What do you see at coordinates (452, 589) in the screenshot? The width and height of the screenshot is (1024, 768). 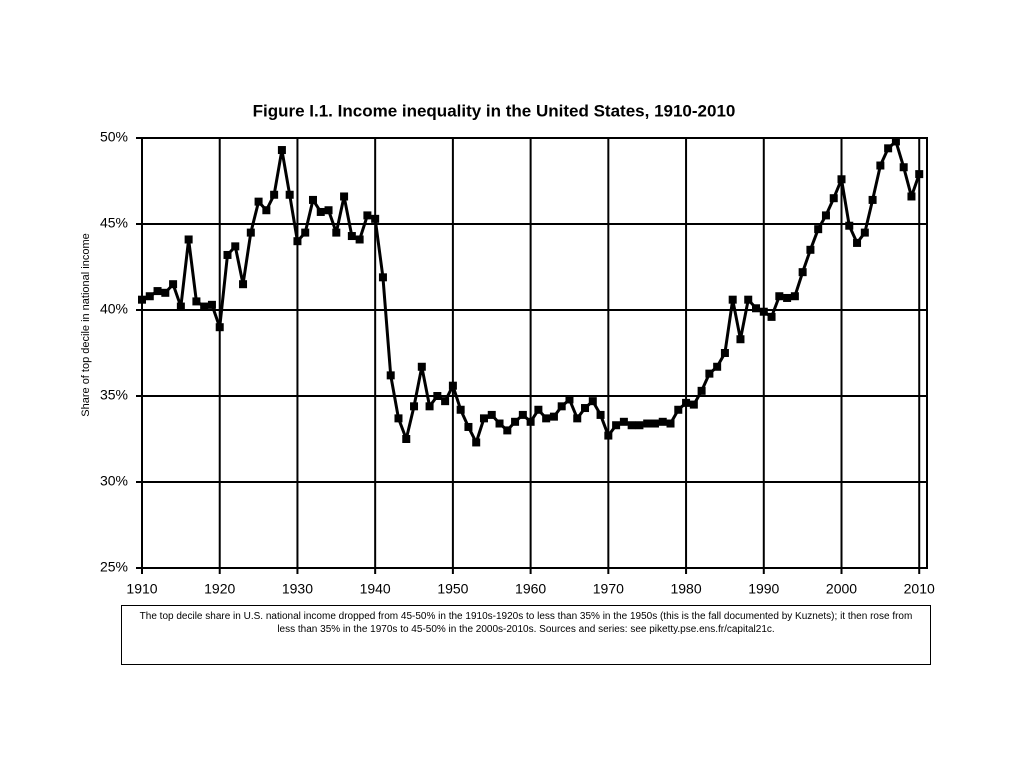 I see `x-tick-label: 1950` at bounding box center [452, 589].